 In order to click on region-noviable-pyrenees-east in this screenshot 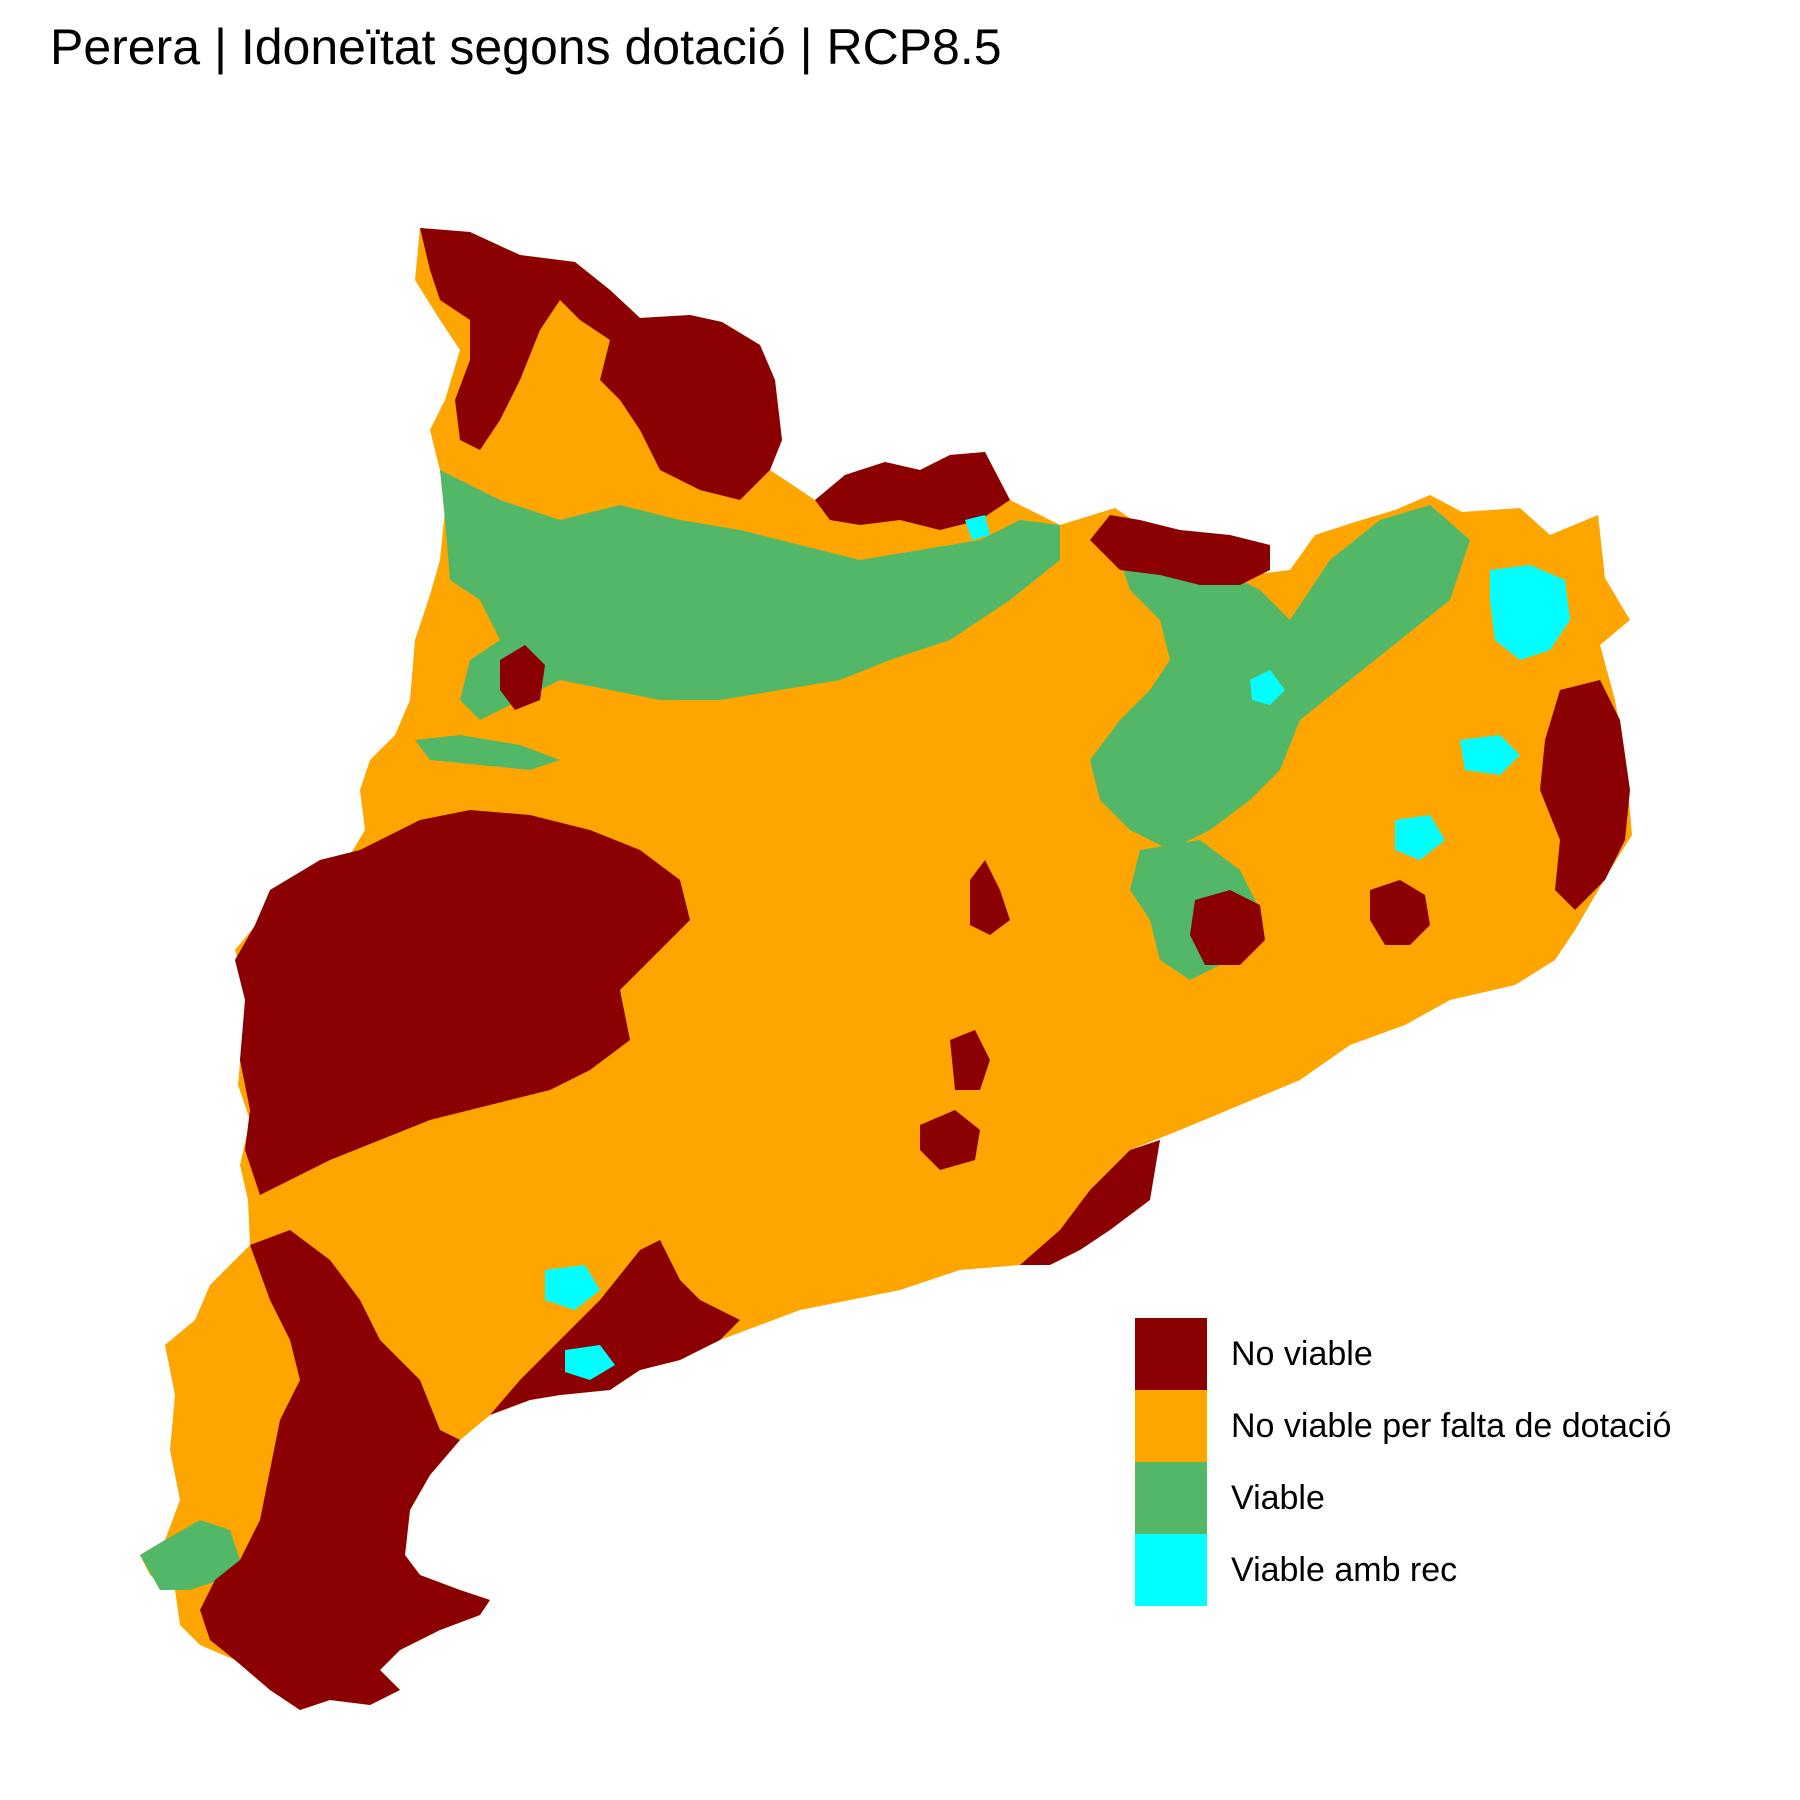, I will do `click(1180, 550)`.